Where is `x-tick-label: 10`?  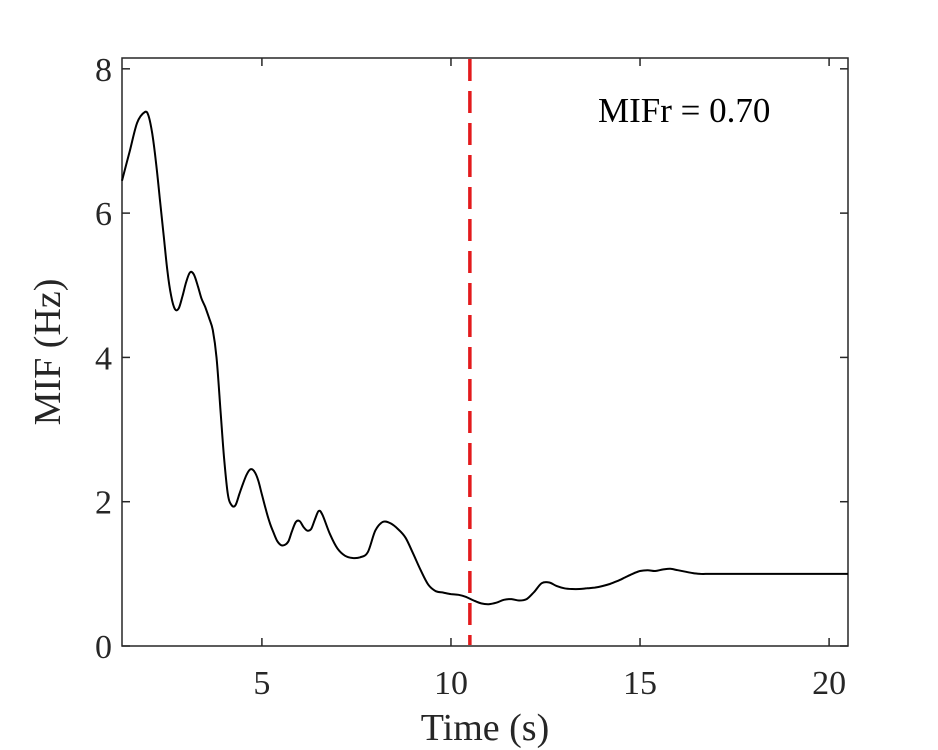
x-tick-label: 10 is located at coordinates (451, 683).